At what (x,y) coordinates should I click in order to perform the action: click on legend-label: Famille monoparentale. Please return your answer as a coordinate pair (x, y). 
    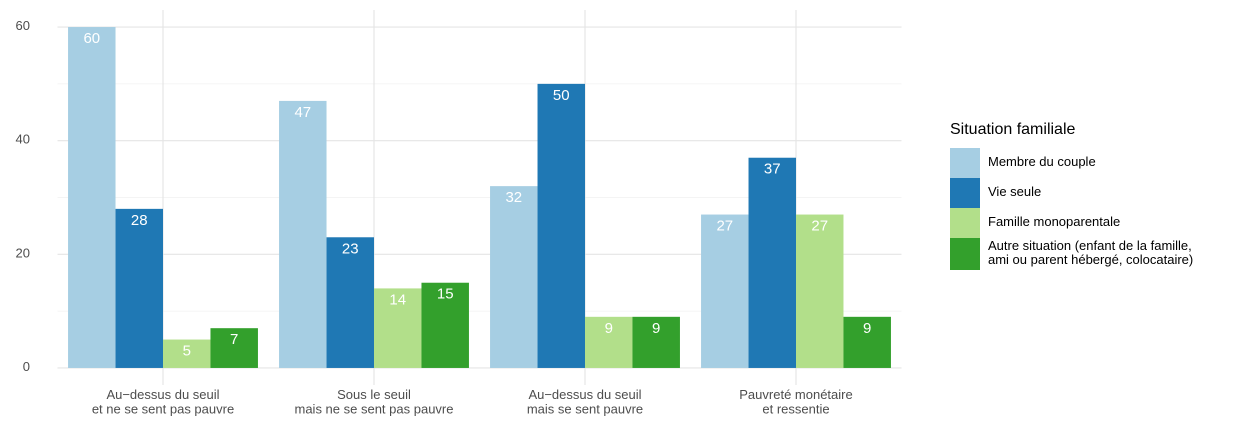
    Looking at the image, I should click on (1054, 221).